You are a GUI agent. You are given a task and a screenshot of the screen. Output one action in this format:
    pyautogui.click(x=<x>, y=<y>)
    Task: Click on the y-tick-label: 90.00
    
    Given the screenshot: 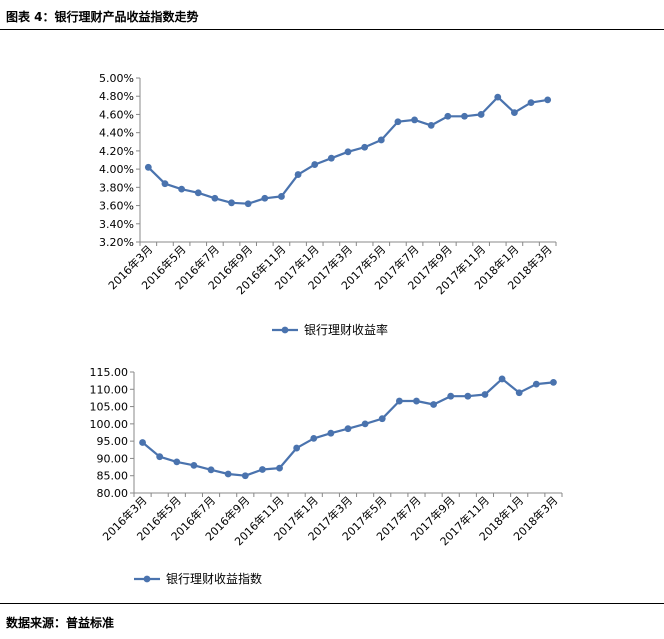 What is the action you would take?
    pyautogui.click(x=113, y=458)
    